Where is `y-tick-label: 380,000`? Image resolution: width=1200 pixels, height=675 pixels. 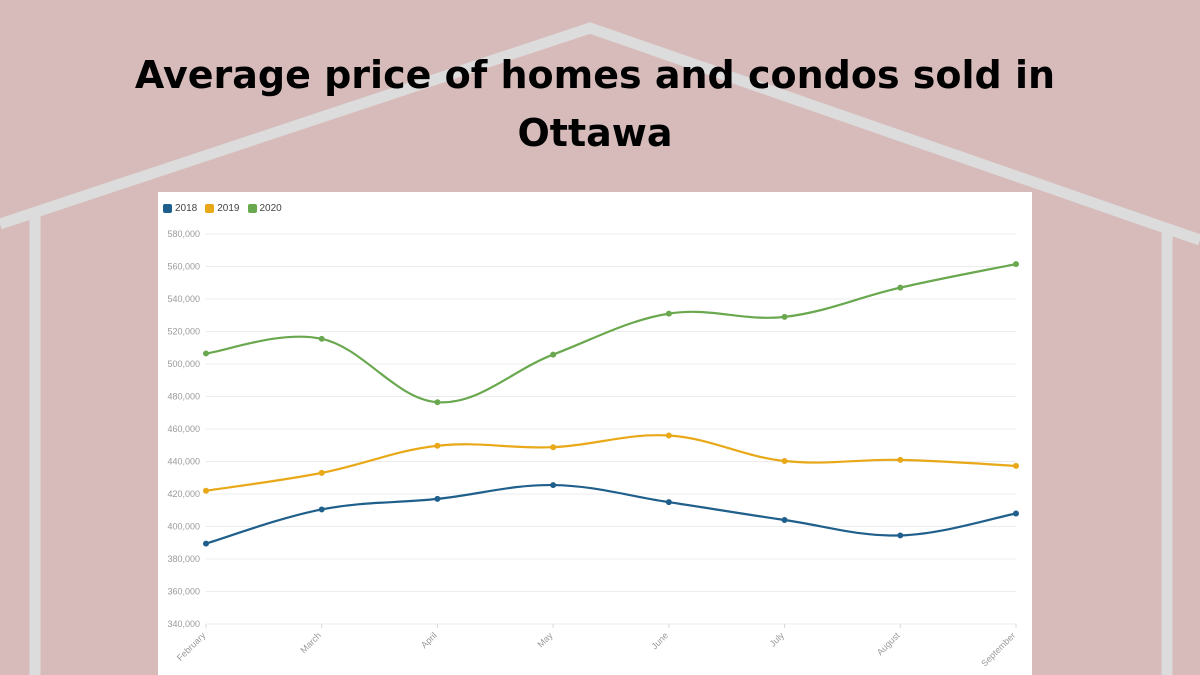
y-tick-label: 380,000 is located at coordinates (183, 559).